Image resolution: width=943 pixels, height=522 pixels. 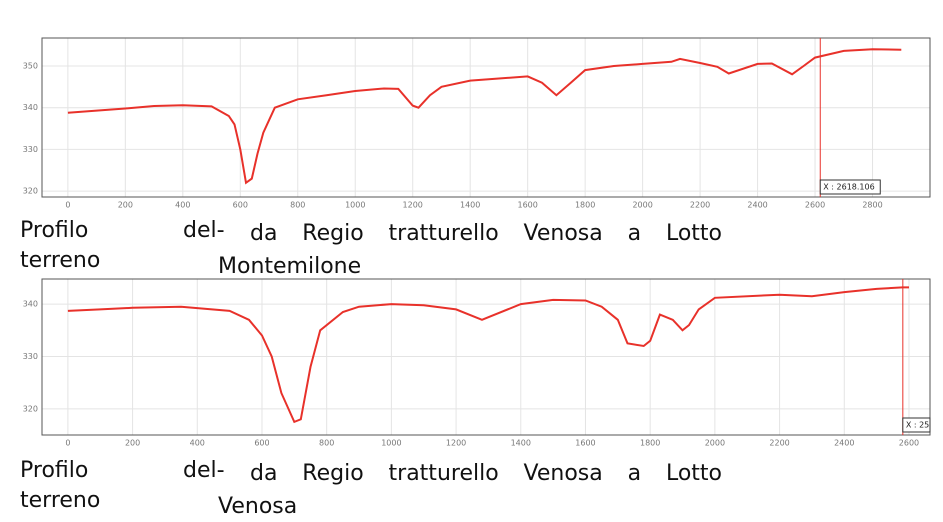 I want to click on cursor-label: X : 2618.106, so click(x=848, y=187).